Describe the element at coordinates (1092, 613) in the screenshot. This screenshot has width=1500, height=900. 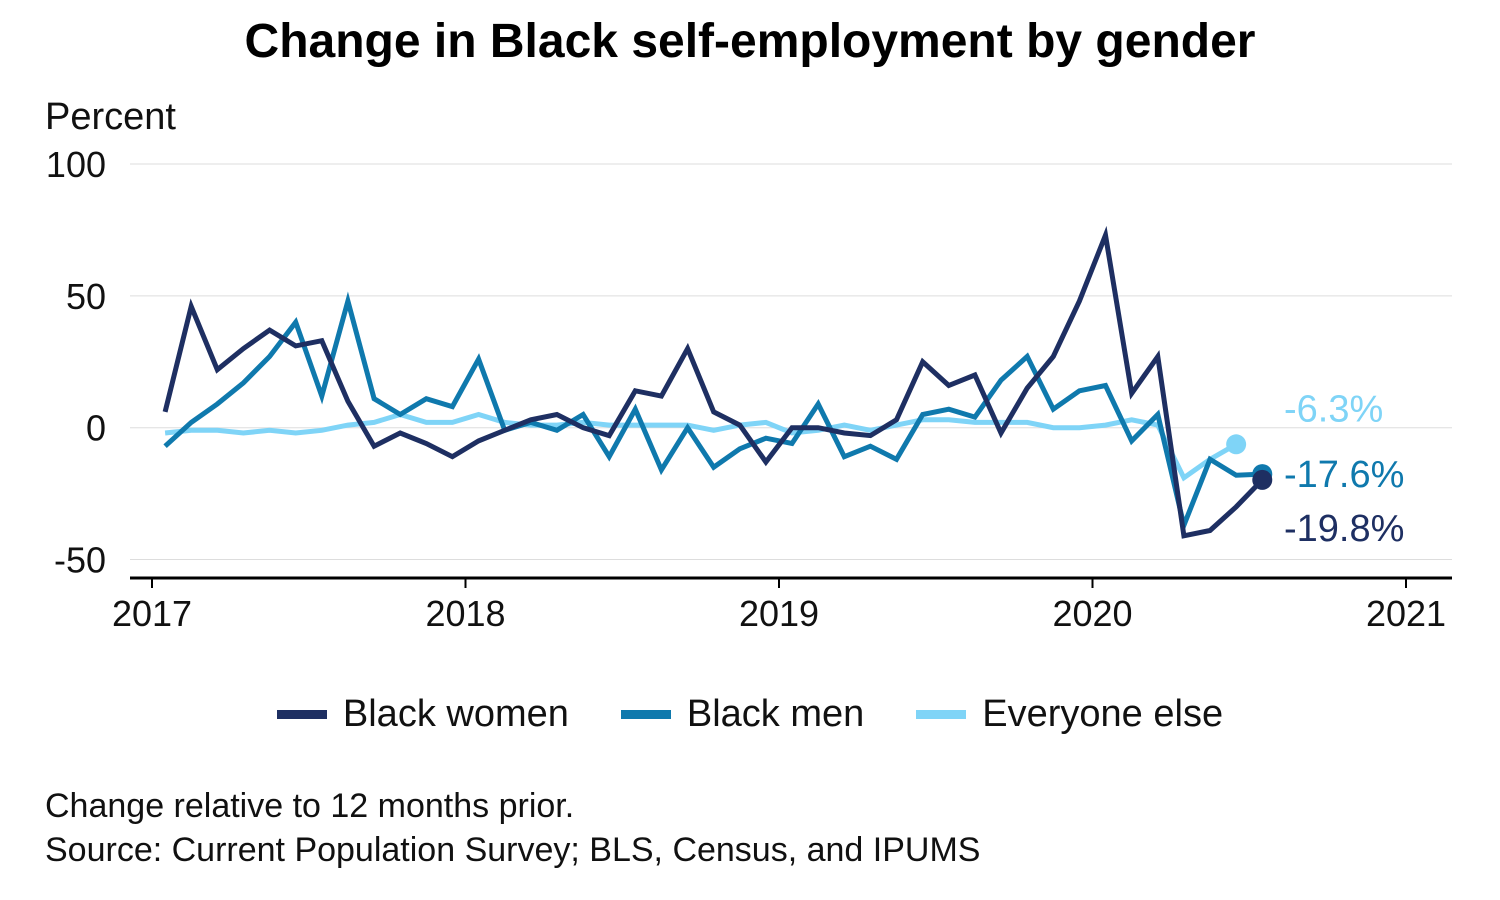
I see `x-tick-label: 2020` at that location.